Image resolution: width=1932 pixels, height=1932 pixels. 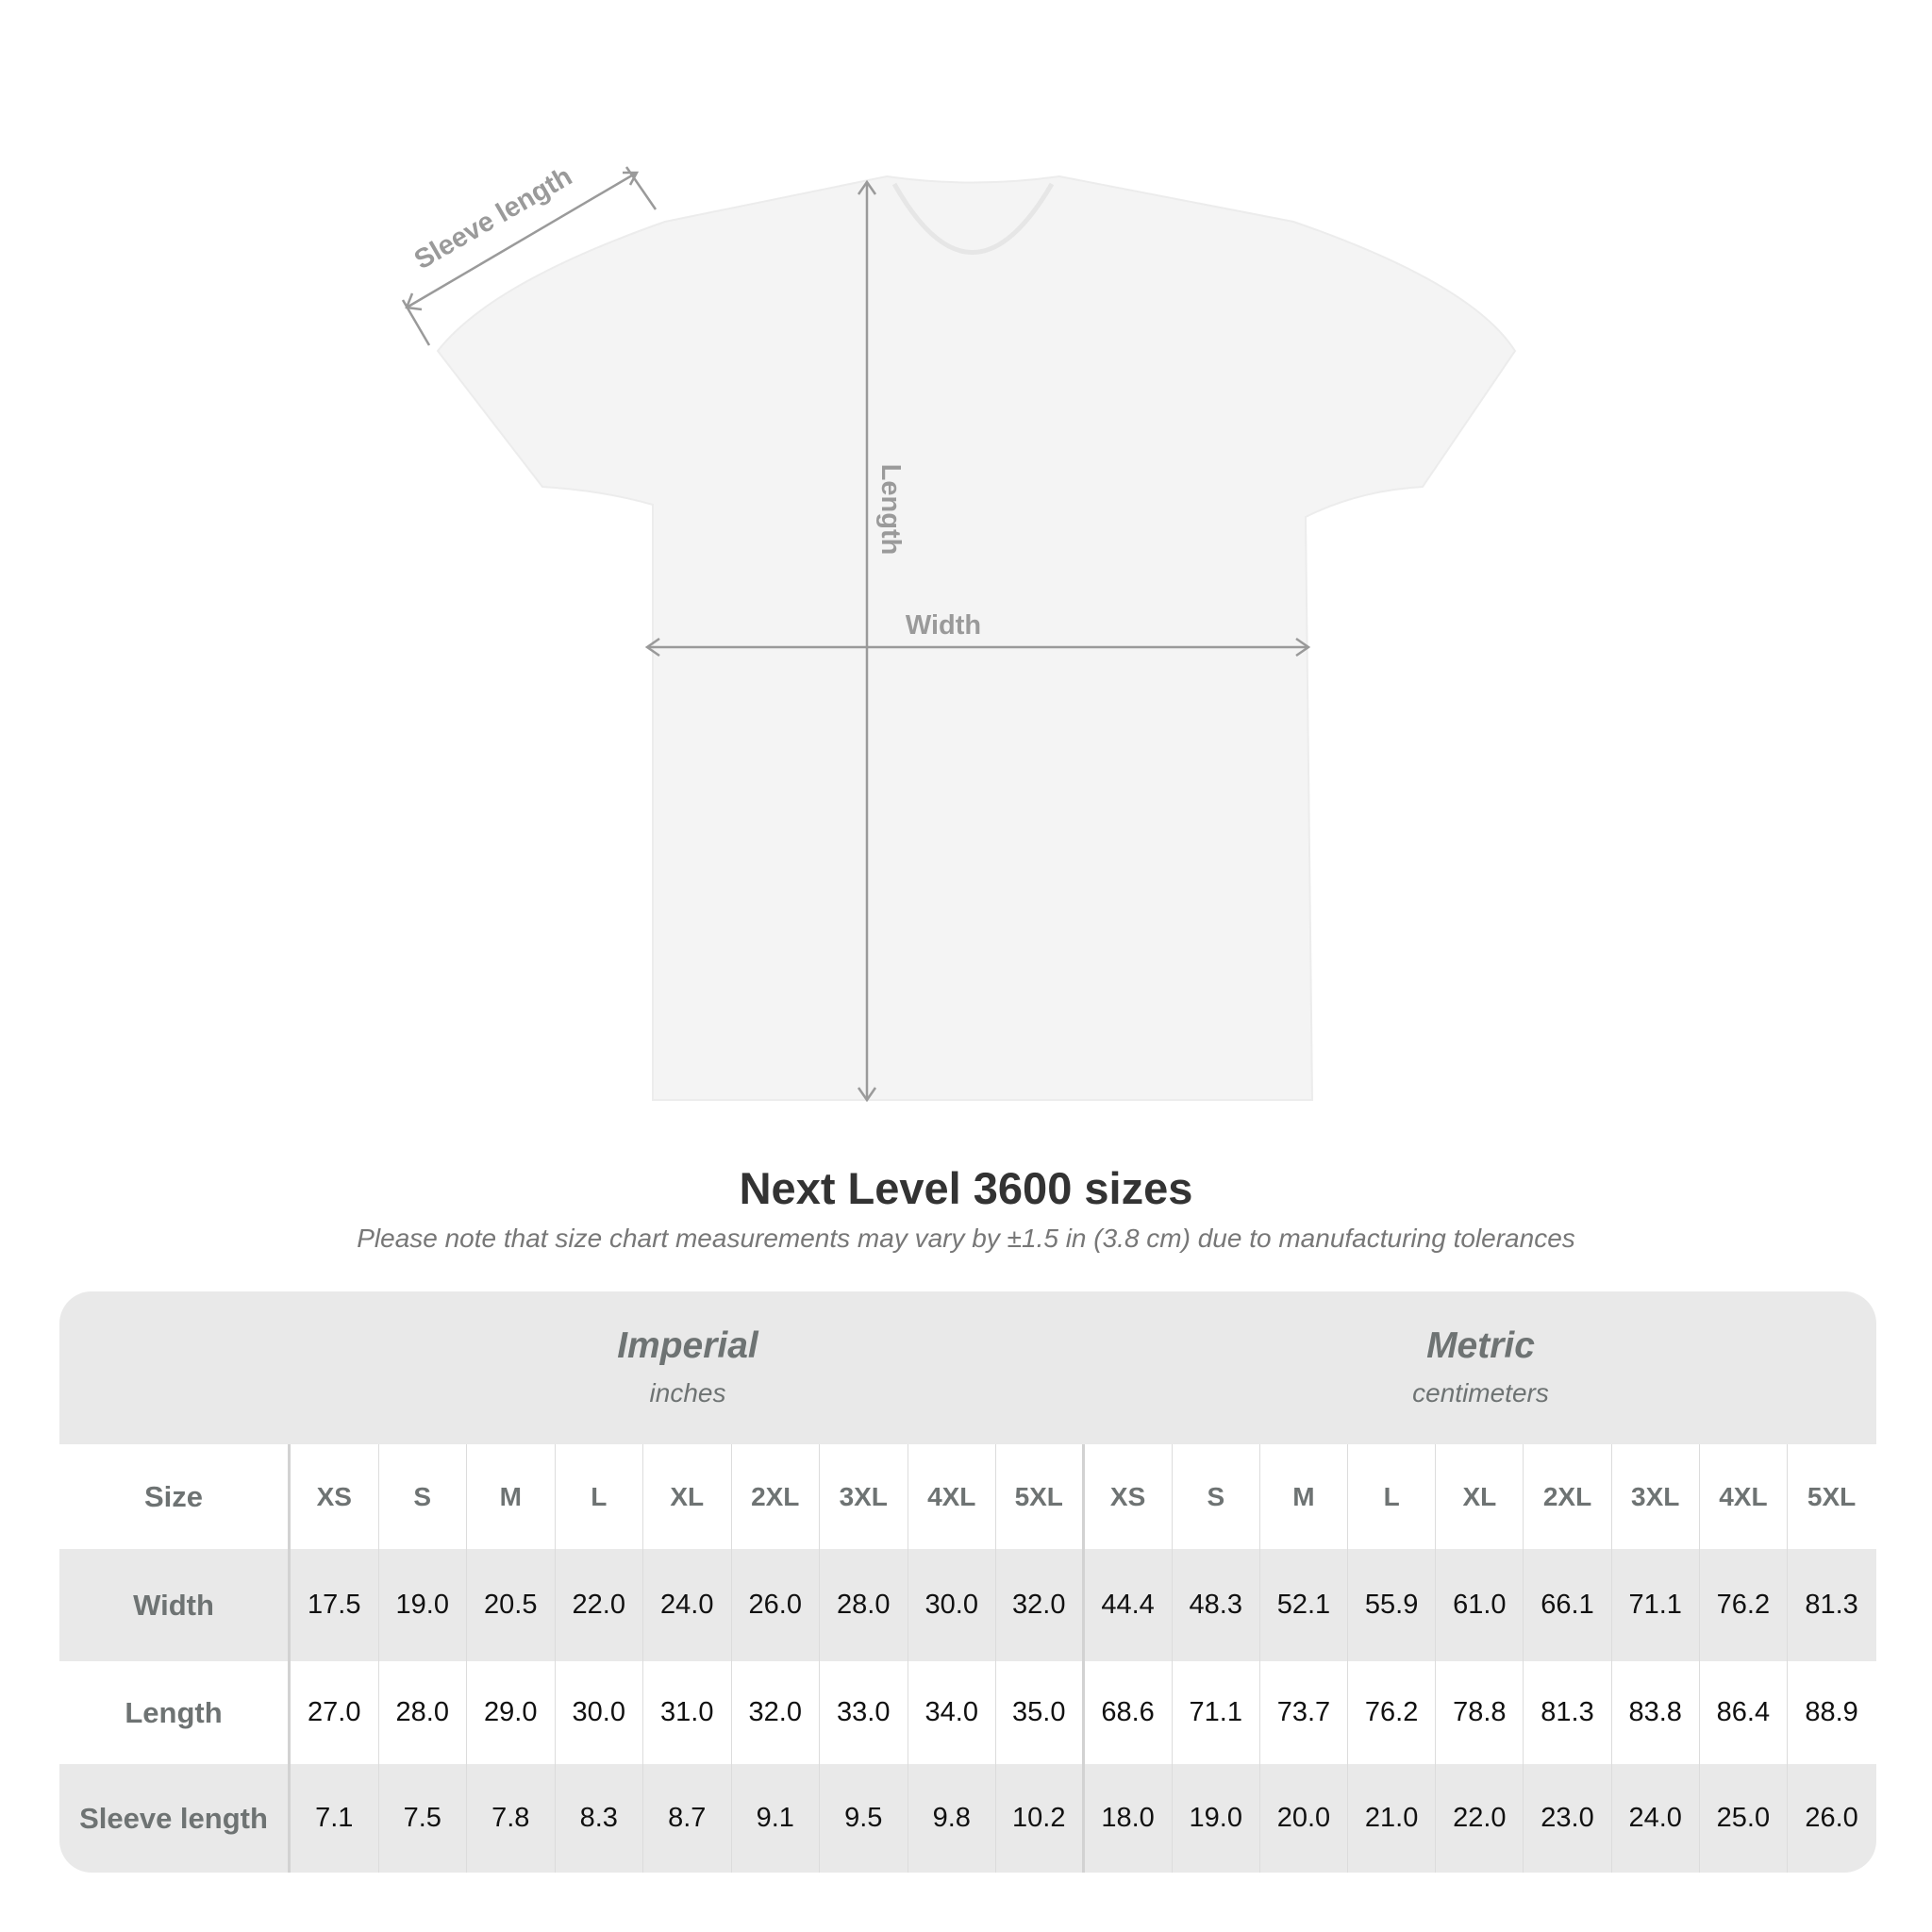 I want to click on imperial-value: 9.8, so click(x=952, y=1819).